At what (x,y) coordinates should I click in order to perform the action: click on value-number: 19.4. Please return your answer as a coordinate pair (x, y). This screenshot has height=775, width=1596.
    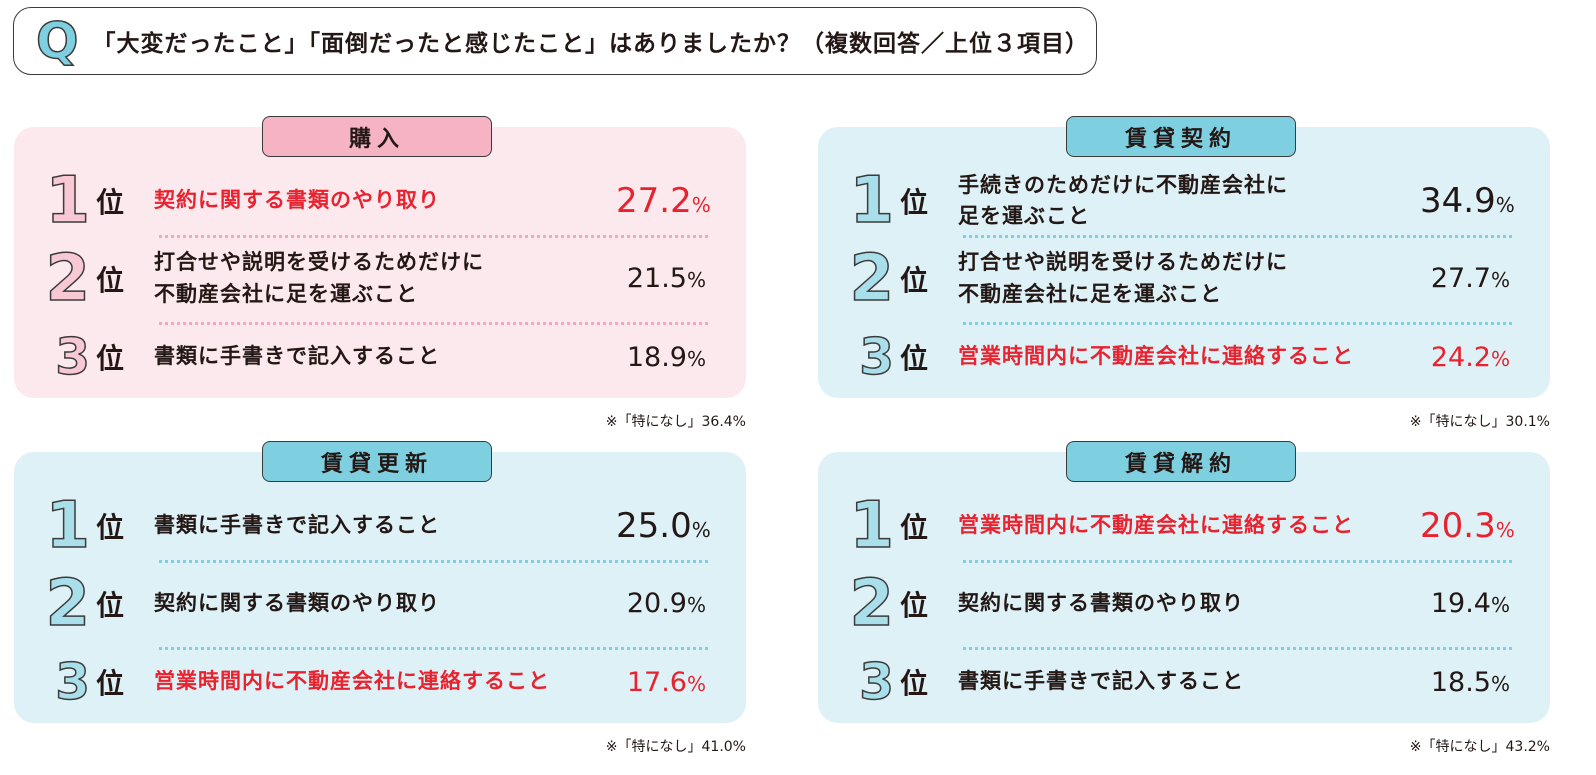
    Looking at the image, I should click on (1460, 603).